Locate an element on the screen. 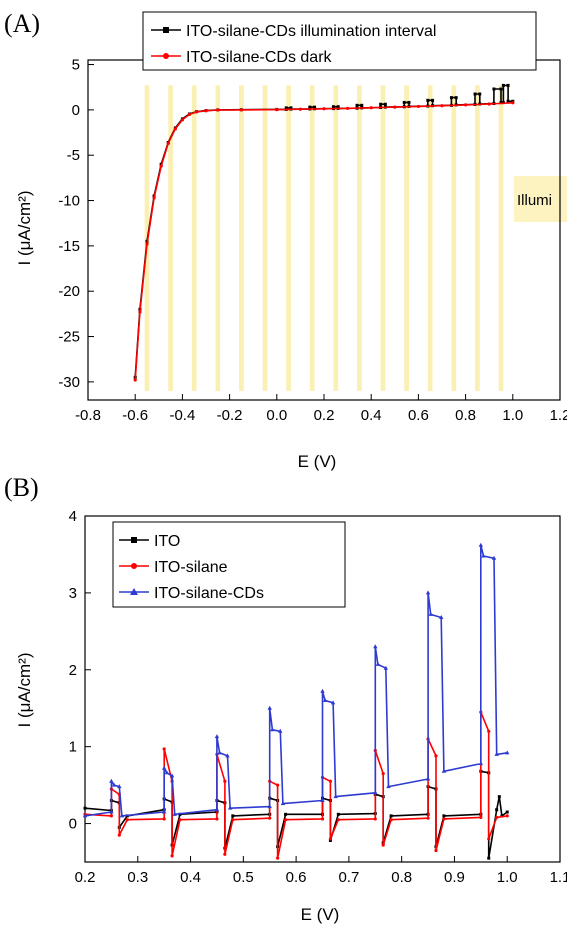 The image size is (567, 930). panel-a-ytick-label: -10 is located at coordinates (69, 201).